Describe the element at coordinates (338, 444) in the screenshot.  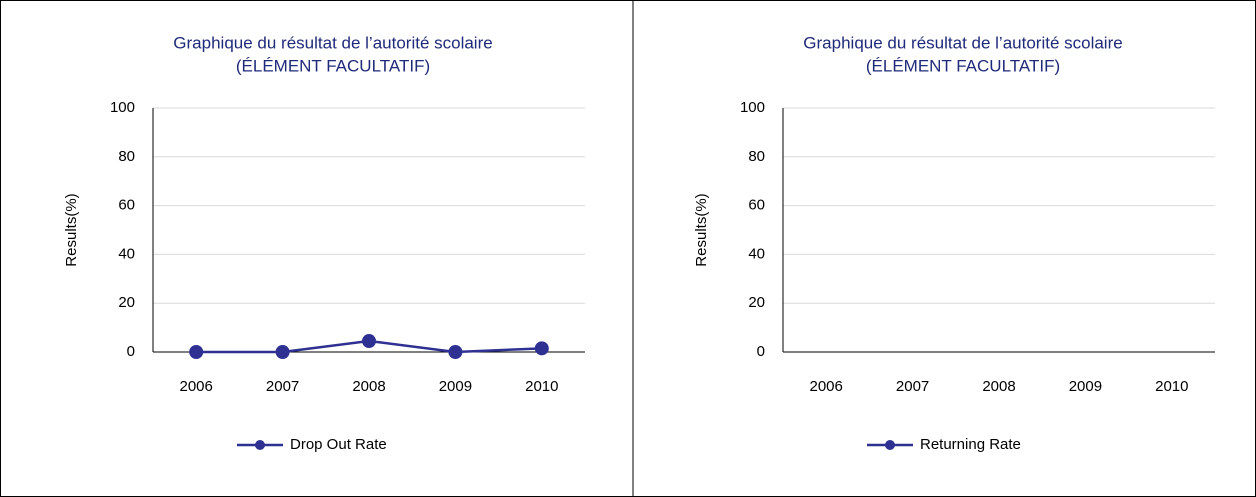
I see `legend-label: Drop Out Rate` at that location.